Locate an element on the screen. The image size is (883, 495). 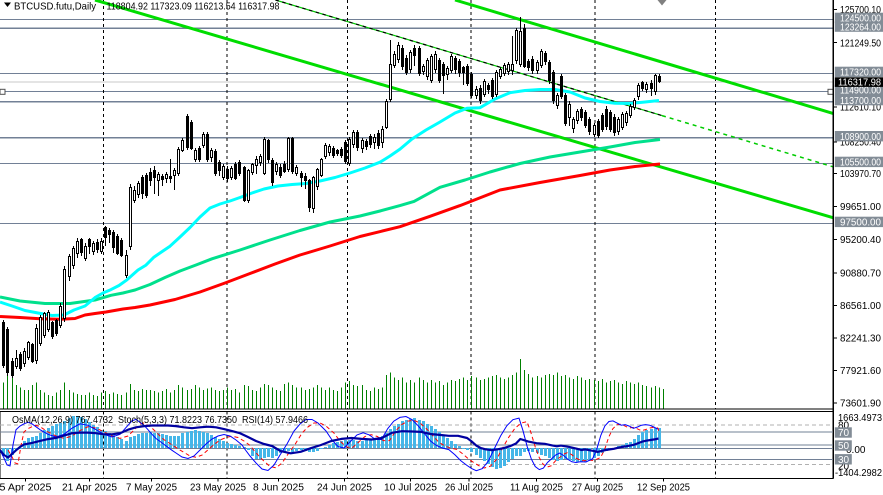
svg-text: 50 is located at coordinates (844, 446).